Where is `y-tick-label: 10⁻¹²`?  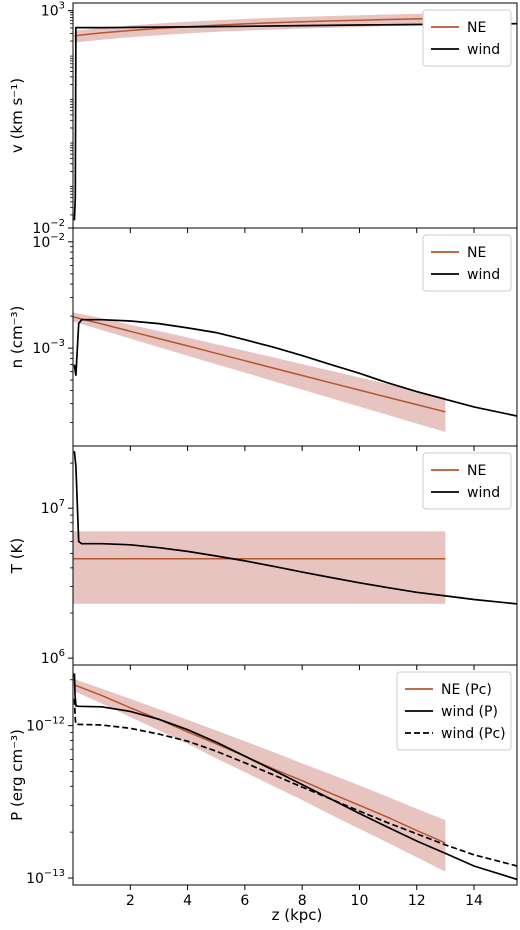 y-tick-label: 10⁻¹² is located at coordinates (45, 725).